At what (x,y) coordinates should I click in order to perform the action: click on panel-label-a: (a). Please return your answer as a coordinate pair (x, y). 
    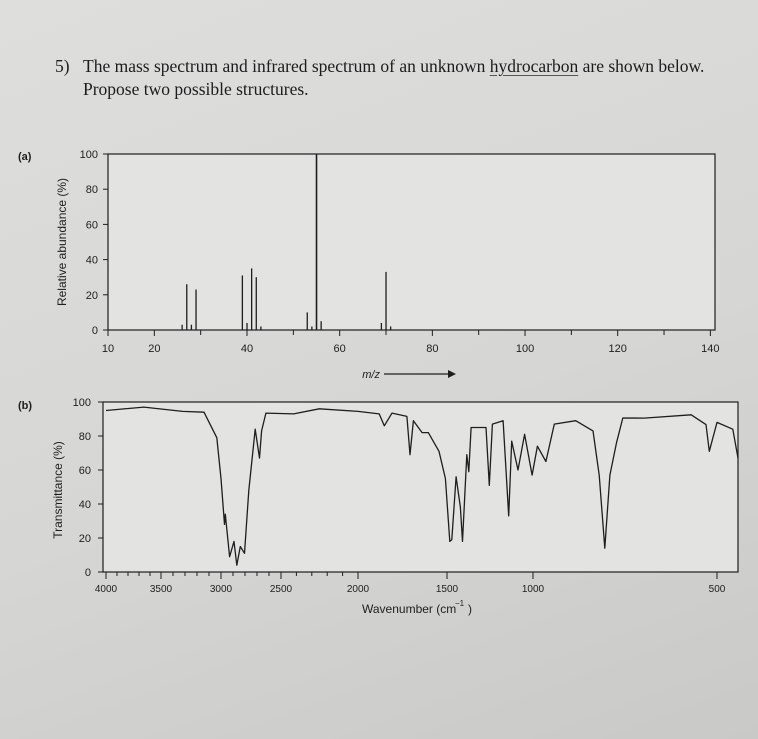
    Looking at the image, I should click on (25, 157).